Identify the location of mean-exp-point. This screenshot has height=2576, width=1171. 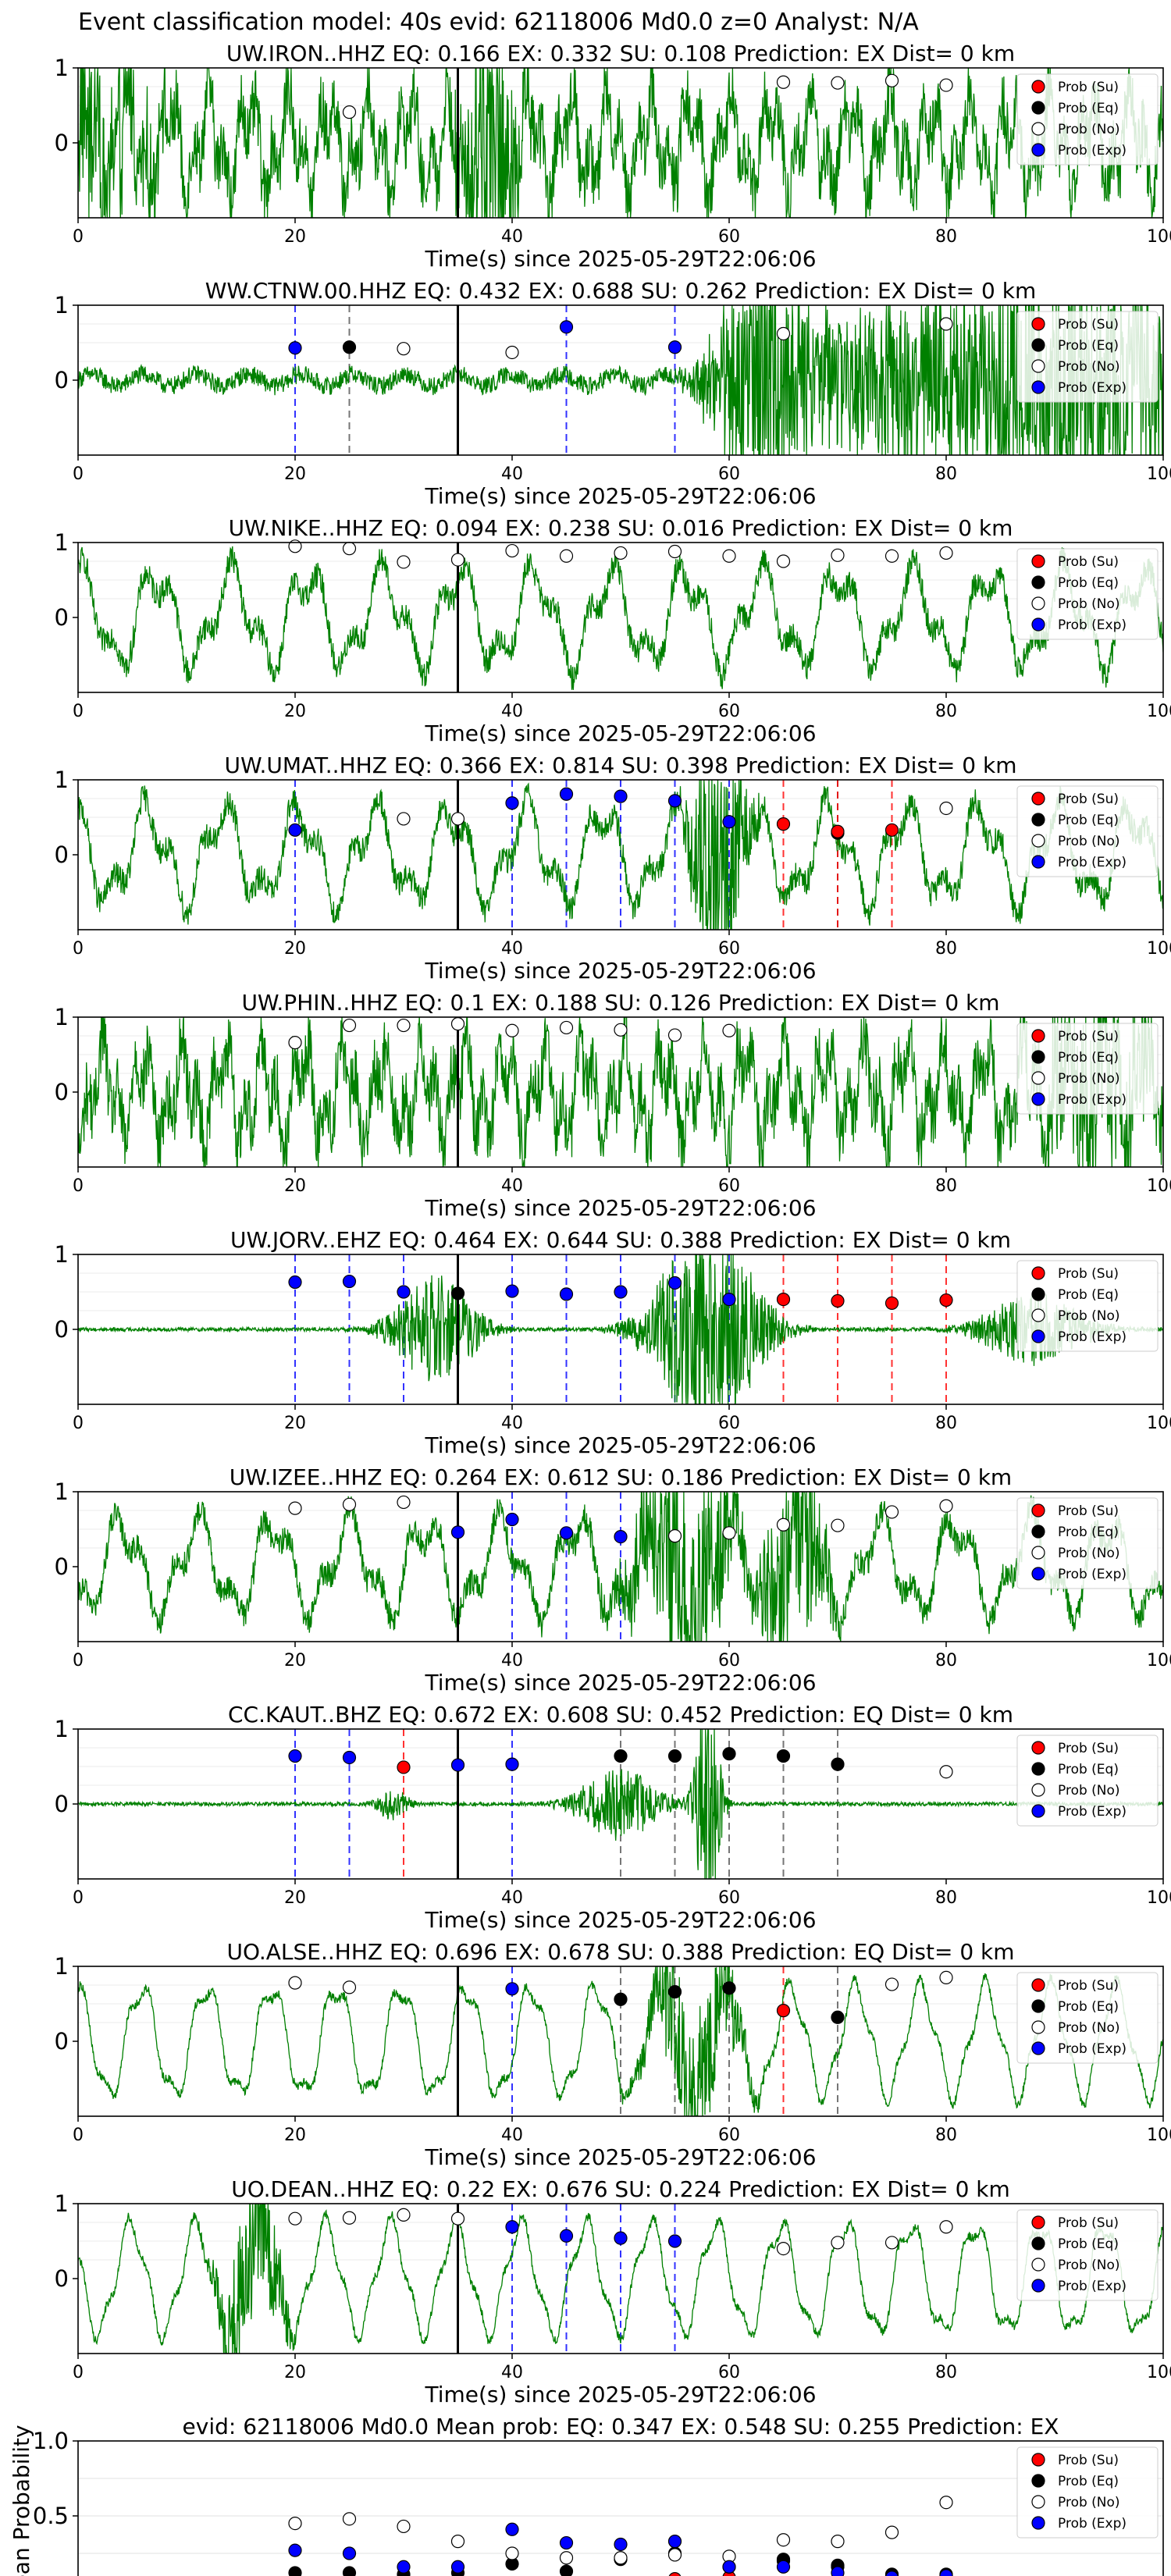
(621, 2544).